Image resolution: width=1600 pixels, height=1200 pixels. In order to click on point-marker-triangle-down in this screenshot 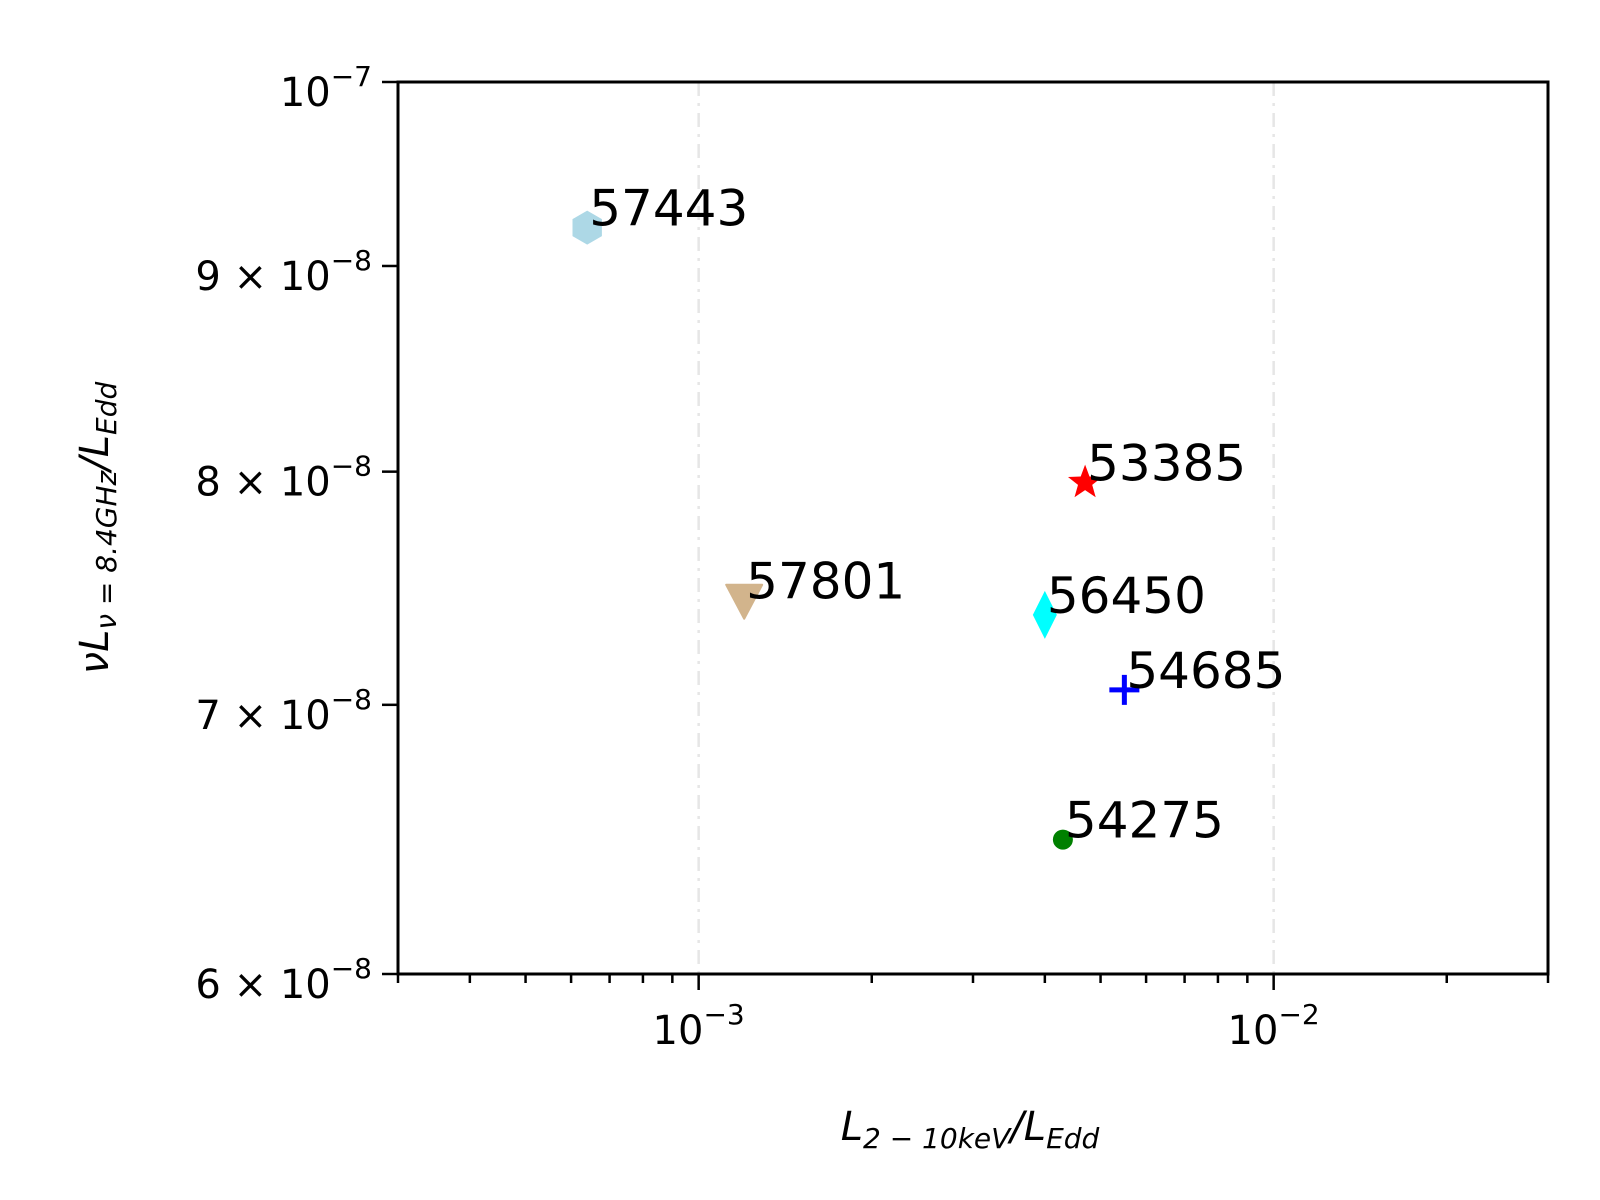, I will do `click(744, 601)`.